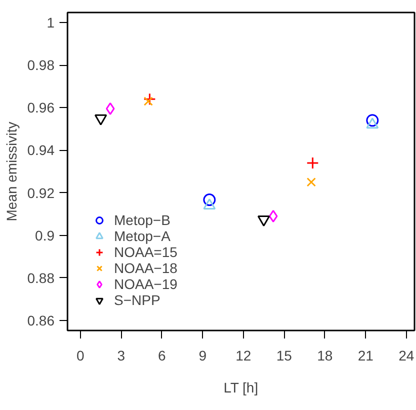  Describe the element at coordinates (41, 192) in the screenshot. I see `y-tick-label: 0.92` at that location.